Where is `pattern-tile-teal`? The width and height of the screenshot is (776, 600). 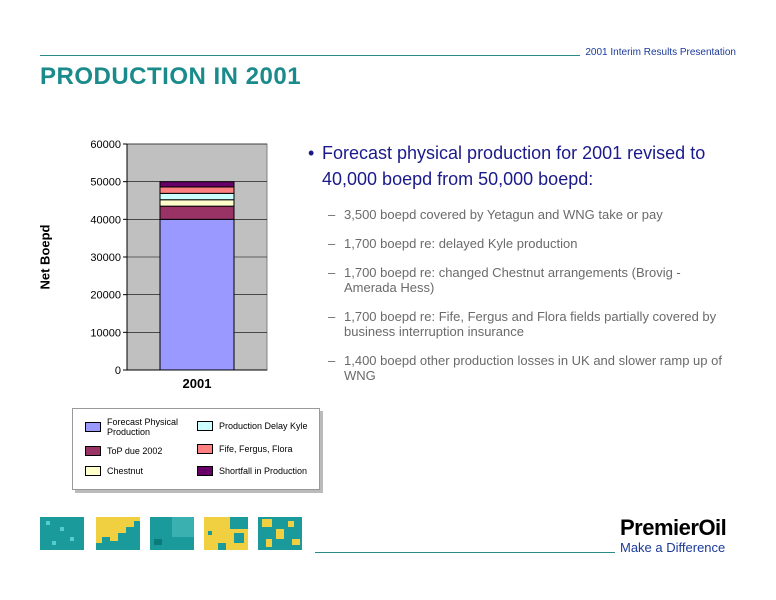 pattern-tile-teal is located at coordinates (62, 533).